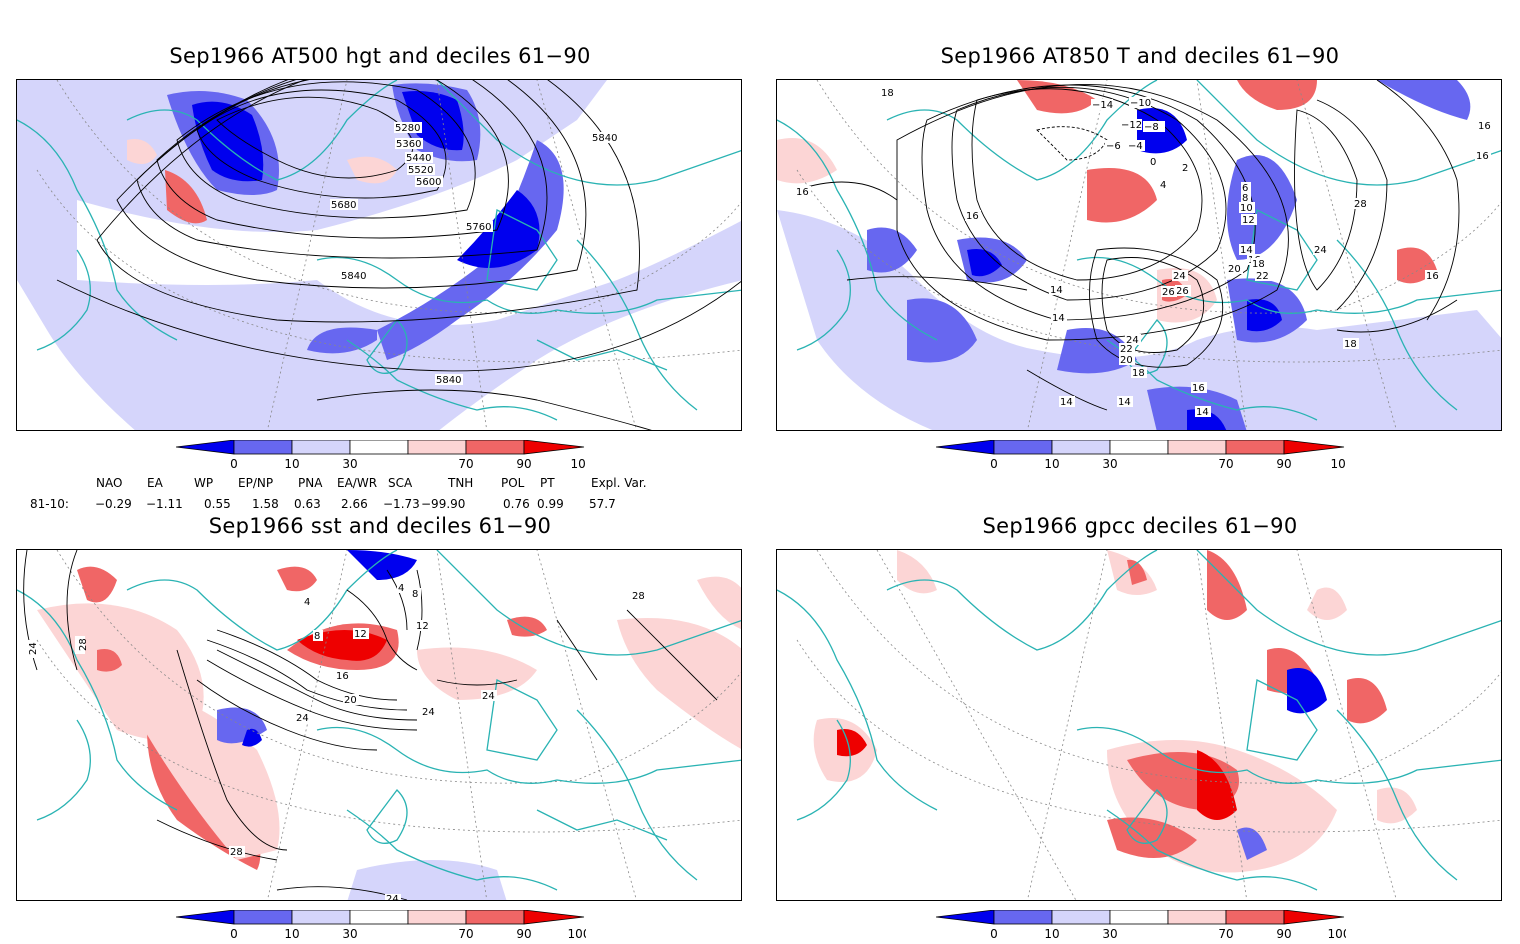  Describe the element at coordinates (401, 504) in the screenshot. I see `index-value: −1.73` at that location.